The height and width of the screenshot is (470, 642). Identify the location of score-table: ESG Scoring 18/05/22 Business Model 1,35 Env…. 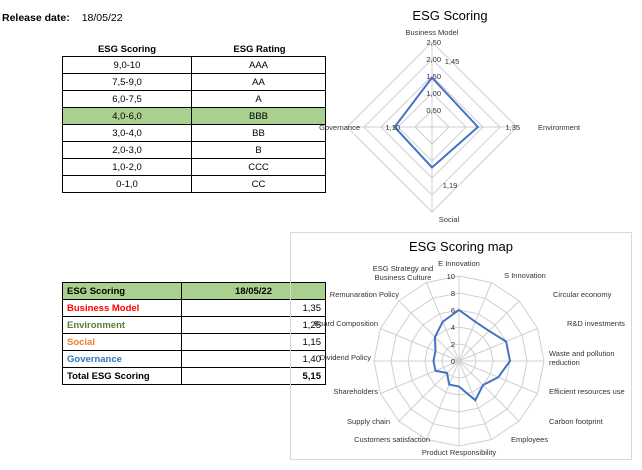
(194, 333).